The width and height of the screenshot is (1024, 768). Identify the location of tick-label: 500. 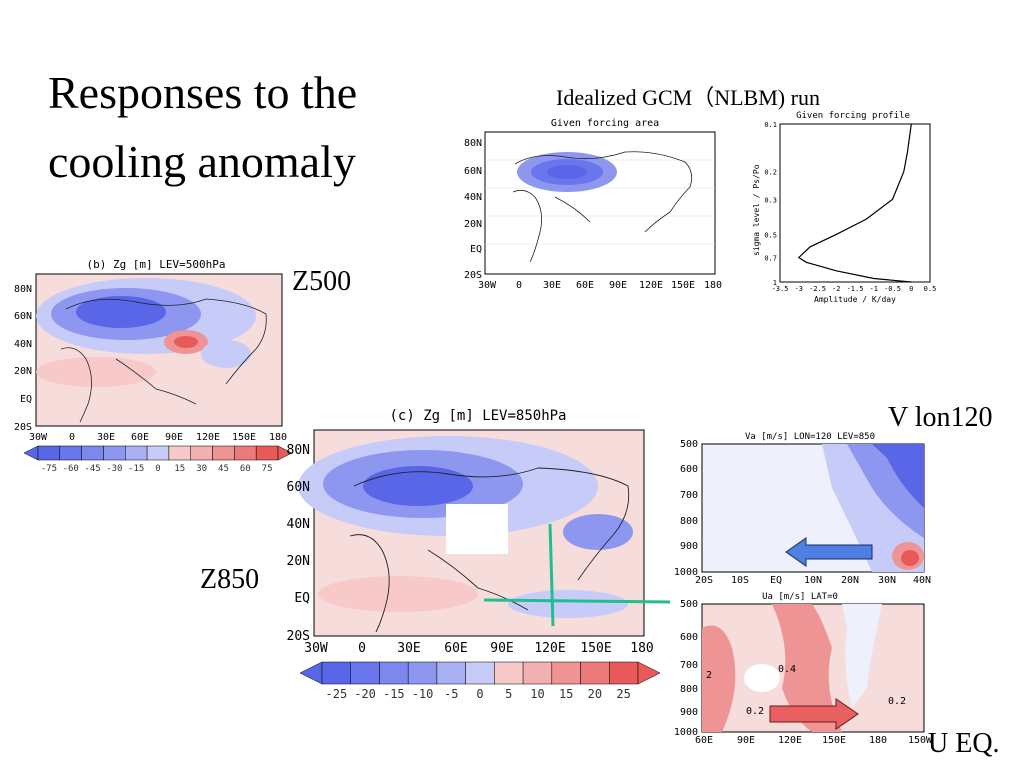
(689, 444).